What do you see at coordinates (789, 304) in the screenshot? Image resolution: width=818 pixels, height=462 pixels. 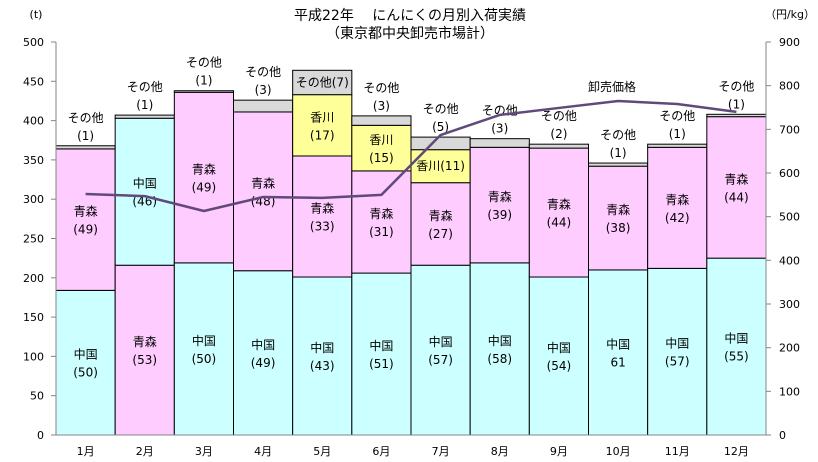 I see `right-tick-label: 300` at bounding box center [789, 304].